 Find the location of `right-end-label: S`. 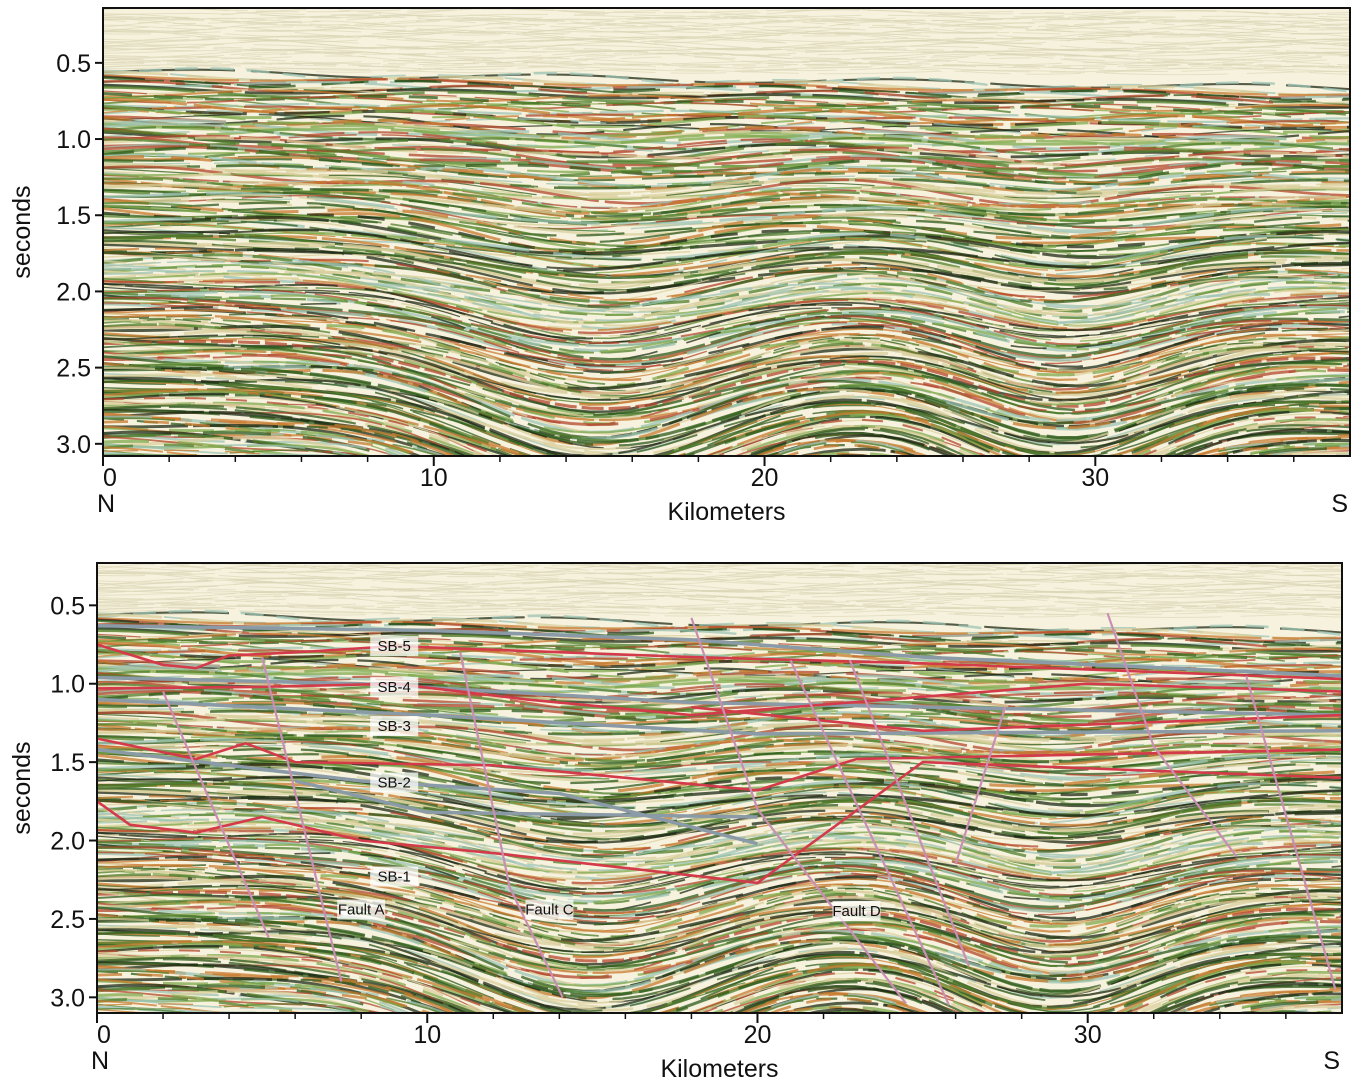

right-end-label: S is located at coordinates (1331, 1061).